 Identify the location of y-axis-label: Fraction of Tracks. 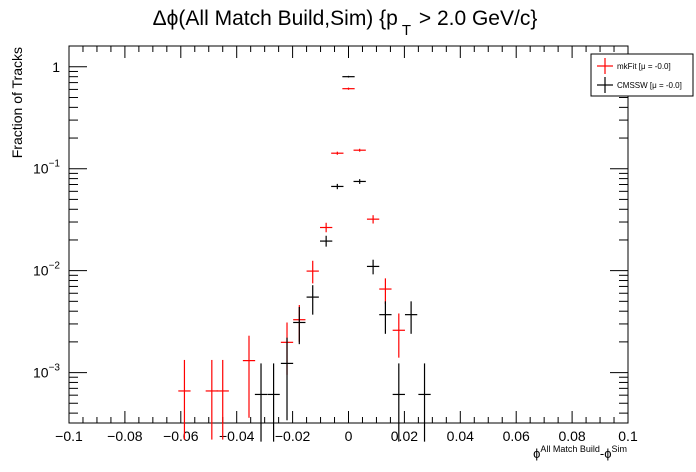
(17, 102).